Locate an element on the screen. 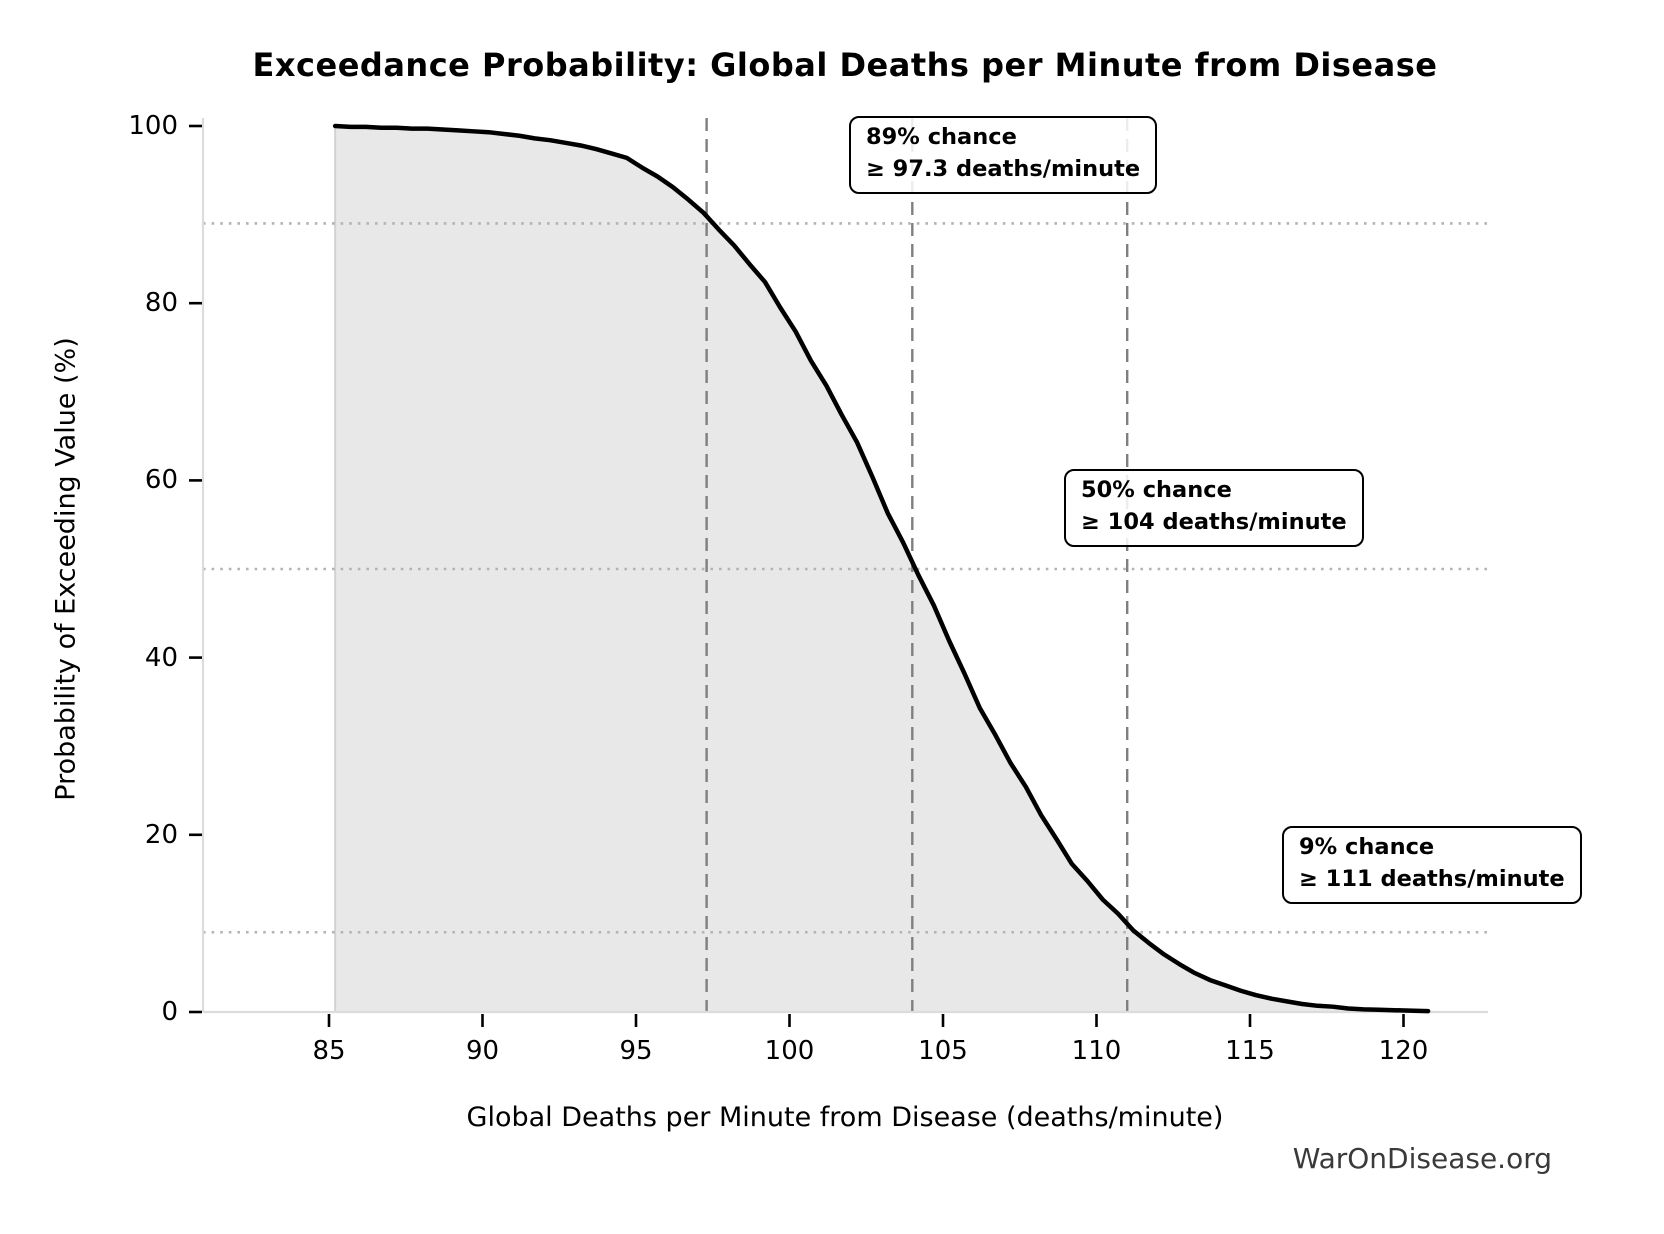  annotation-threshold-label: ≥ 104 deaths/minute is located at coordinates (1214, 521).